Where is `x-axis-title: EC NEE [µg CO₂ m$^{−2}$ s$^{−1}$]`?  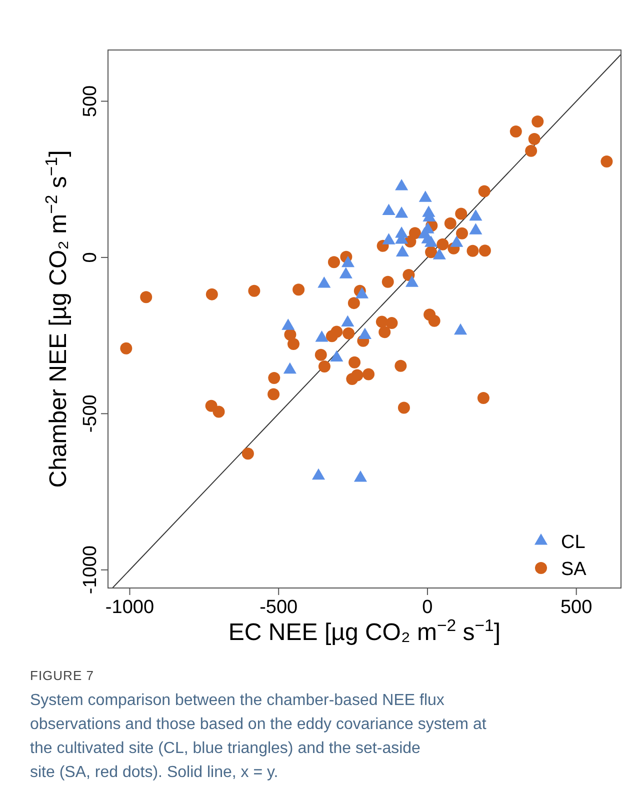
x-axis-title: EC NEE [µg CO₂ m$^{−2}$ s$^{−1}$] is located at coordinates (364, 631).